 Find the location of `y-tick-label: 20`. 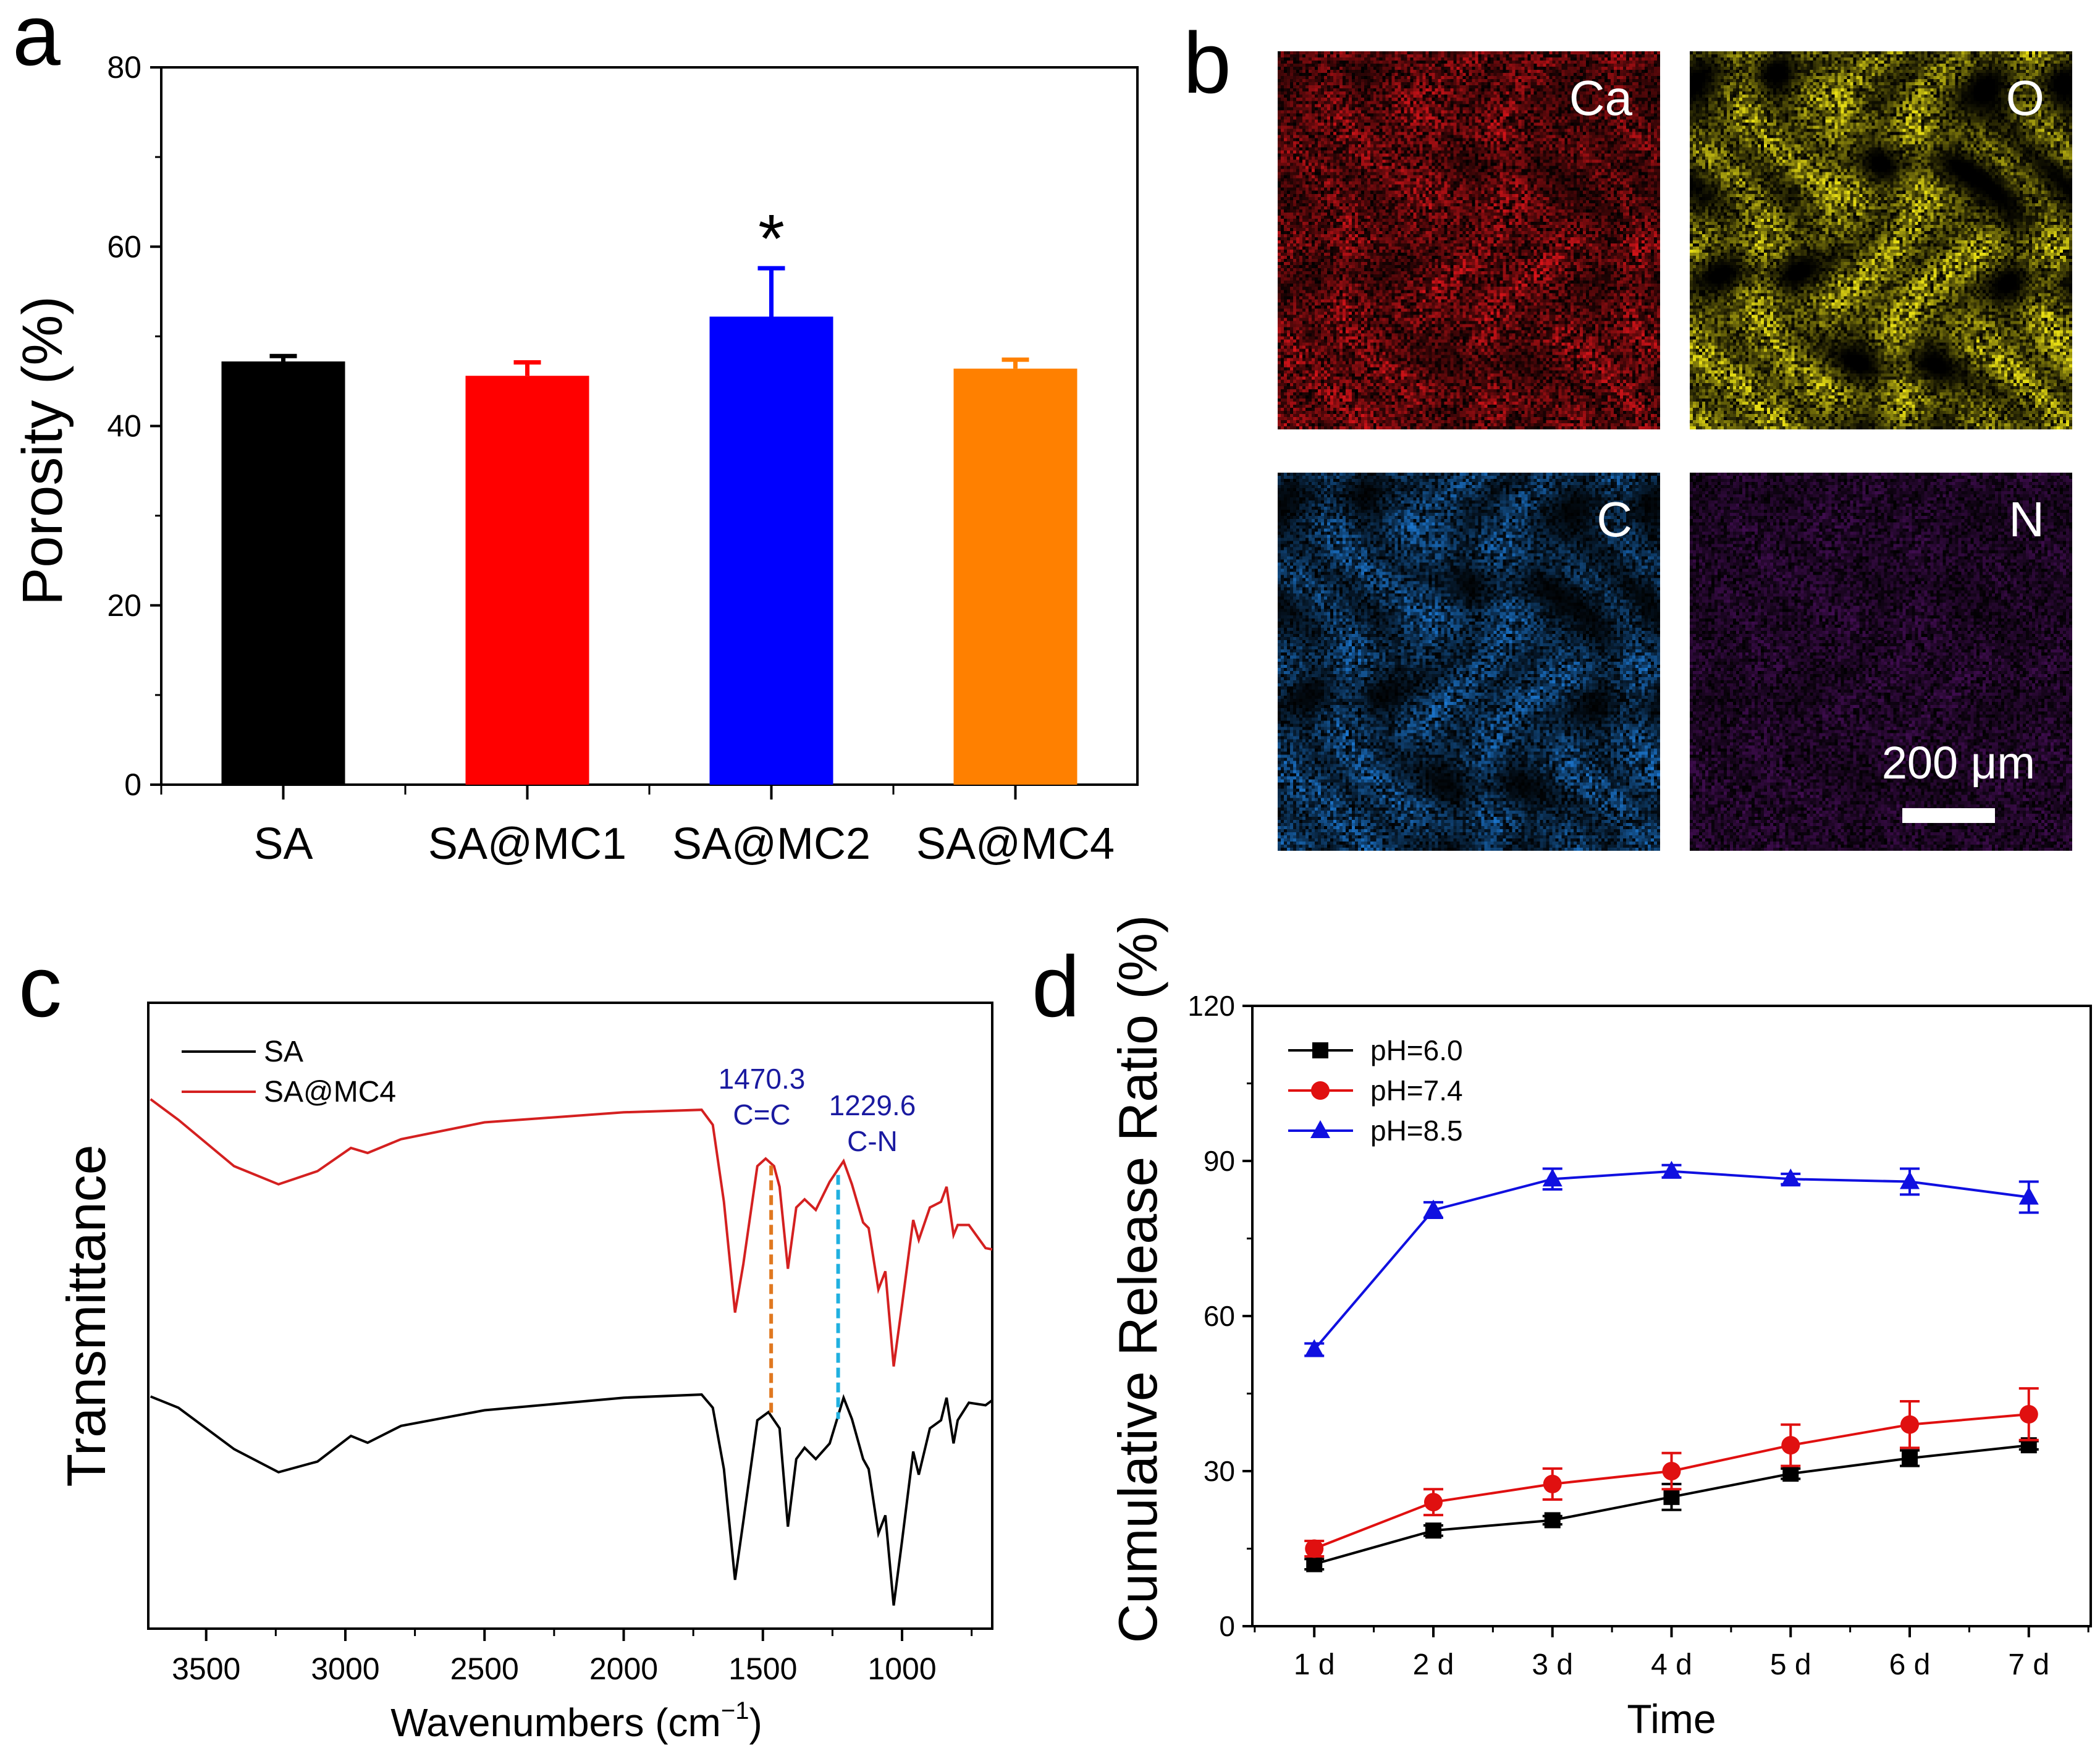

y-tick-label: 20 is located at coordinates (124, 605).